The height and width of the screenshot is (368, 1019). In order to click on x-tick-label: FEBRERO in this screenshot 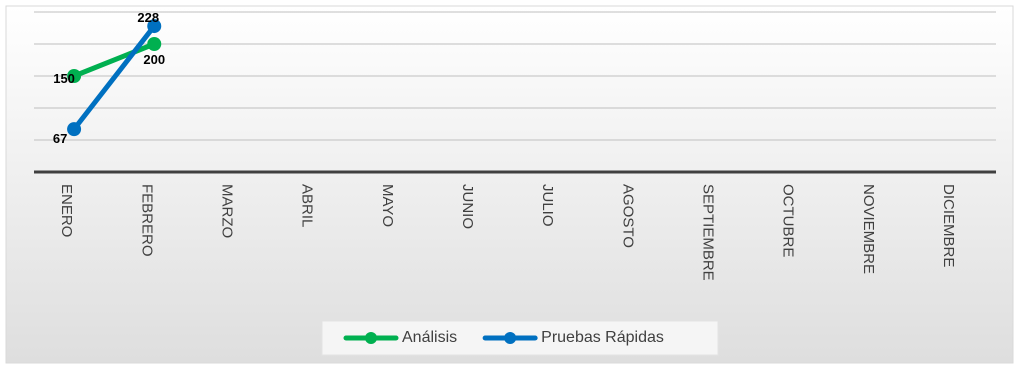, I will do `click(146, 220)`.